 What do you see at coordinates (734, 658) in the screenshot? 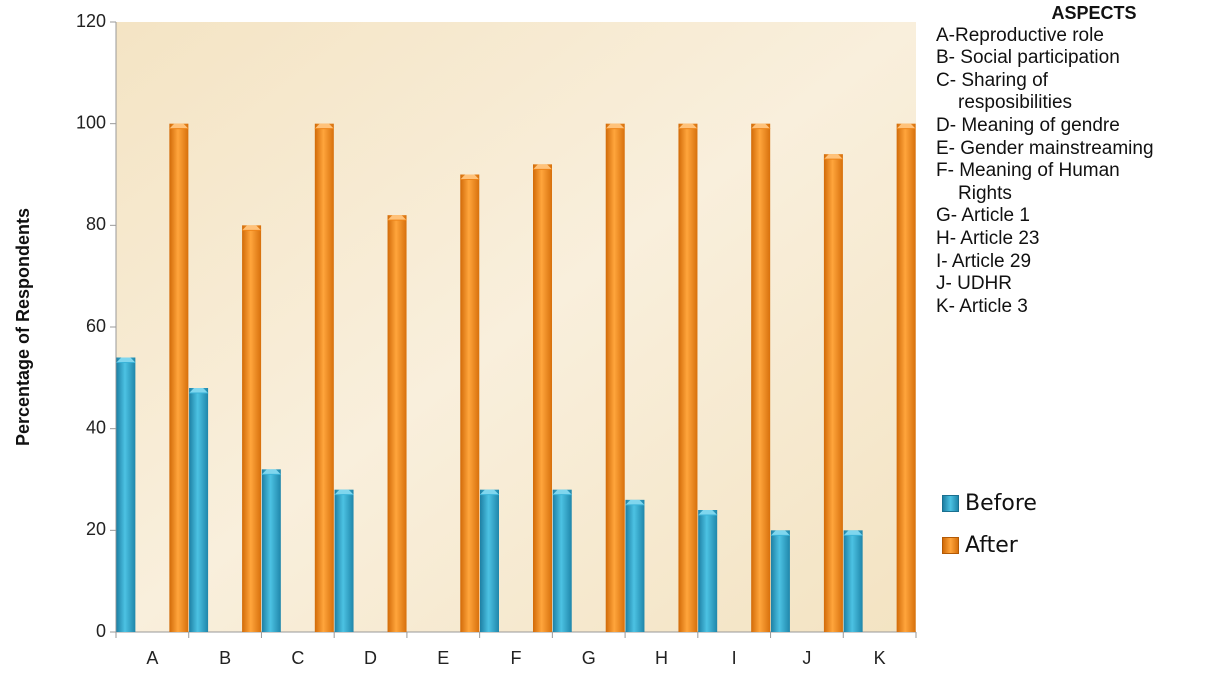
I see `x-tick-label-i: I` at bounding box center [734, 658].